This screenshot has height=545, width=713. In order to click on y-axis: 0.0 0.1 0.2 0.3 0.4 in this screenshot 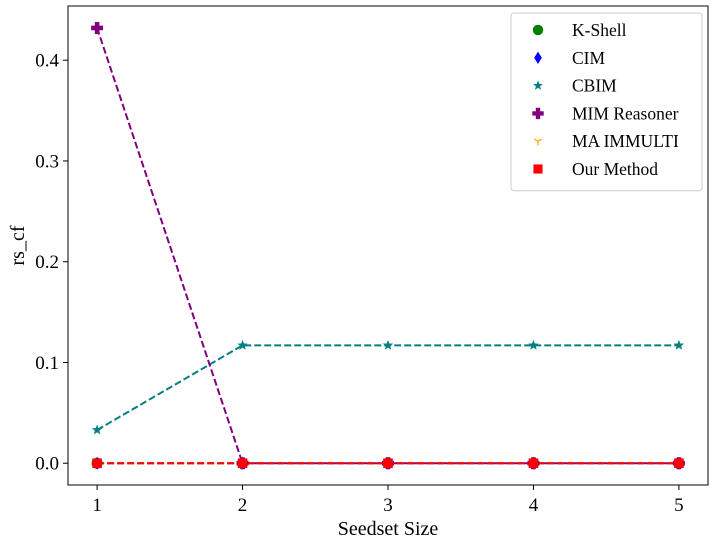, I will do `click(51, 263)`.